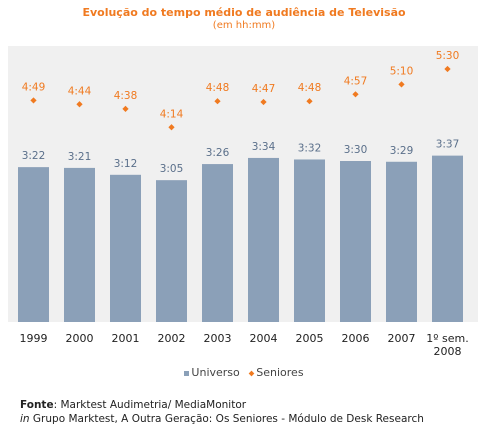 The height and width of the screenshot is (430, 488). What do you see at coordinates (448, 56) in the screenshot?
I see `marker-value-label: 5:30` at bounding box center [448, 56].